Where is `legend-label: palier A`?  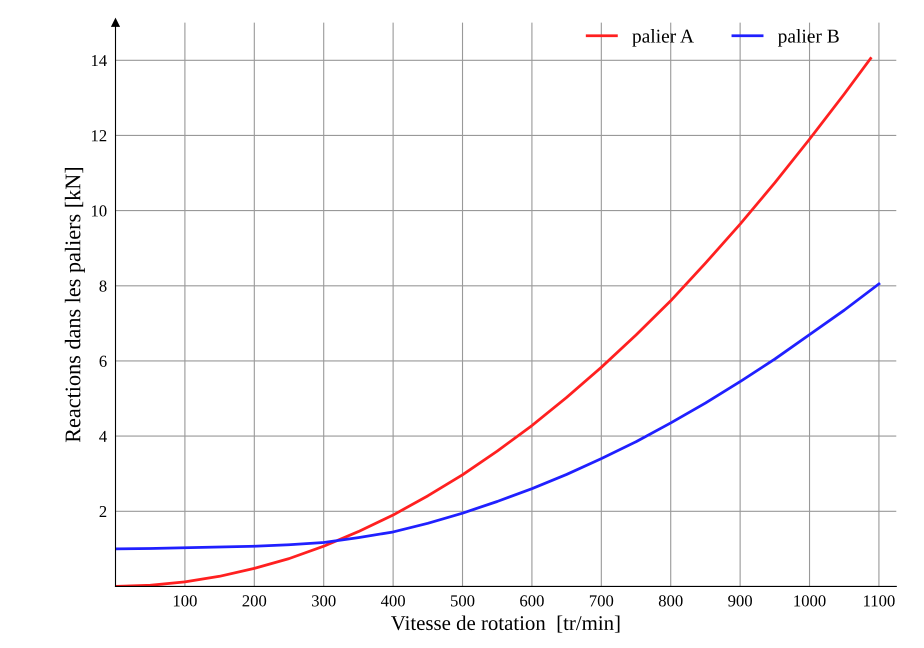
legend-label: palier A is located at coordinates (663, 38).